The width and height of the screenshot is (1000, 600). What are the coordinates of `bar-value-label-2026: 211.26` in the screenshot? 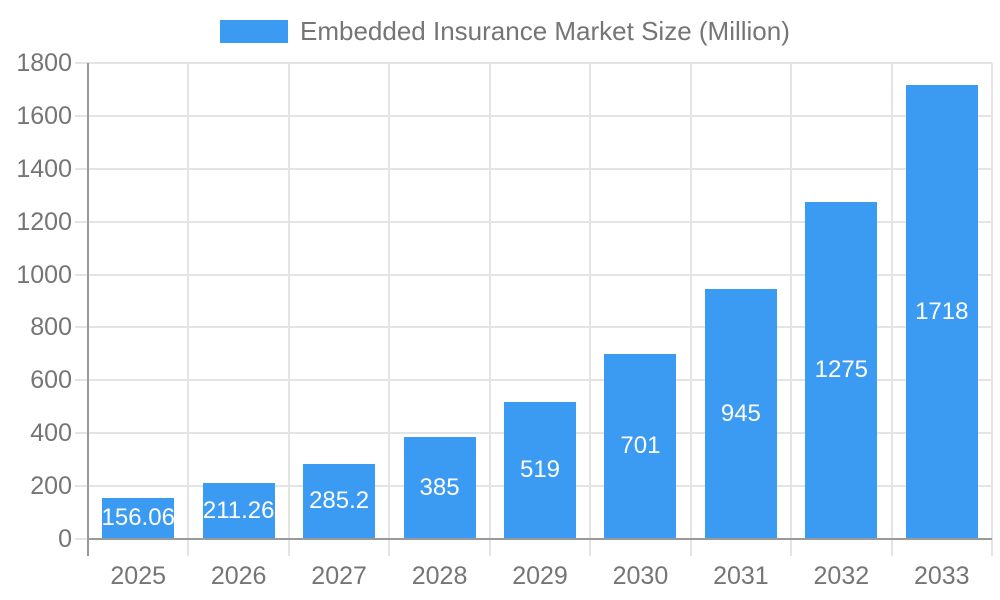 It's located at (238, 511).